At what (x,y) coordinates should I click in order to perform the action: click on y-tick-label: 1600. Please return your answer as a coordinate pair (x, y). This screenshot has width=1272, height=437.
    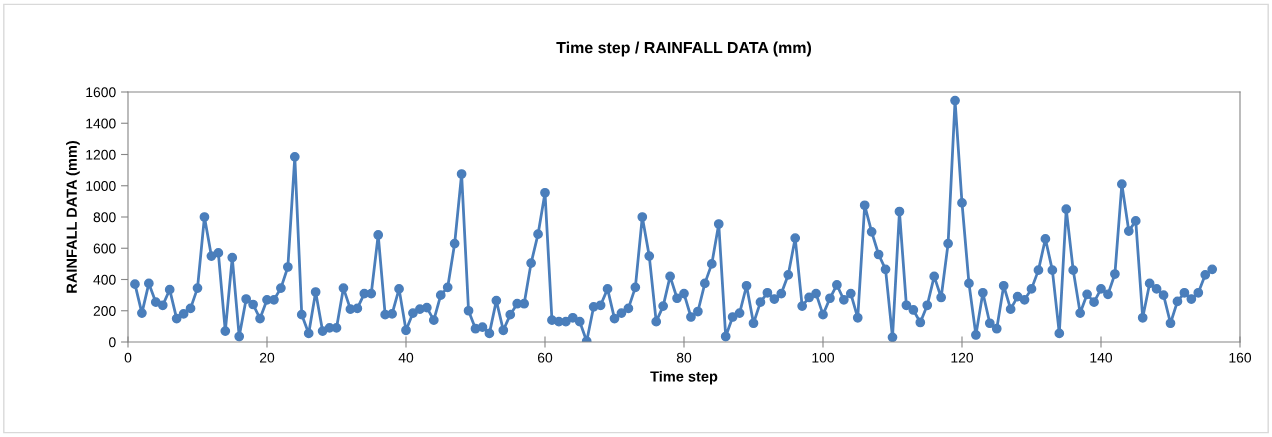
    Looking at the image, I should click on (101, 92).